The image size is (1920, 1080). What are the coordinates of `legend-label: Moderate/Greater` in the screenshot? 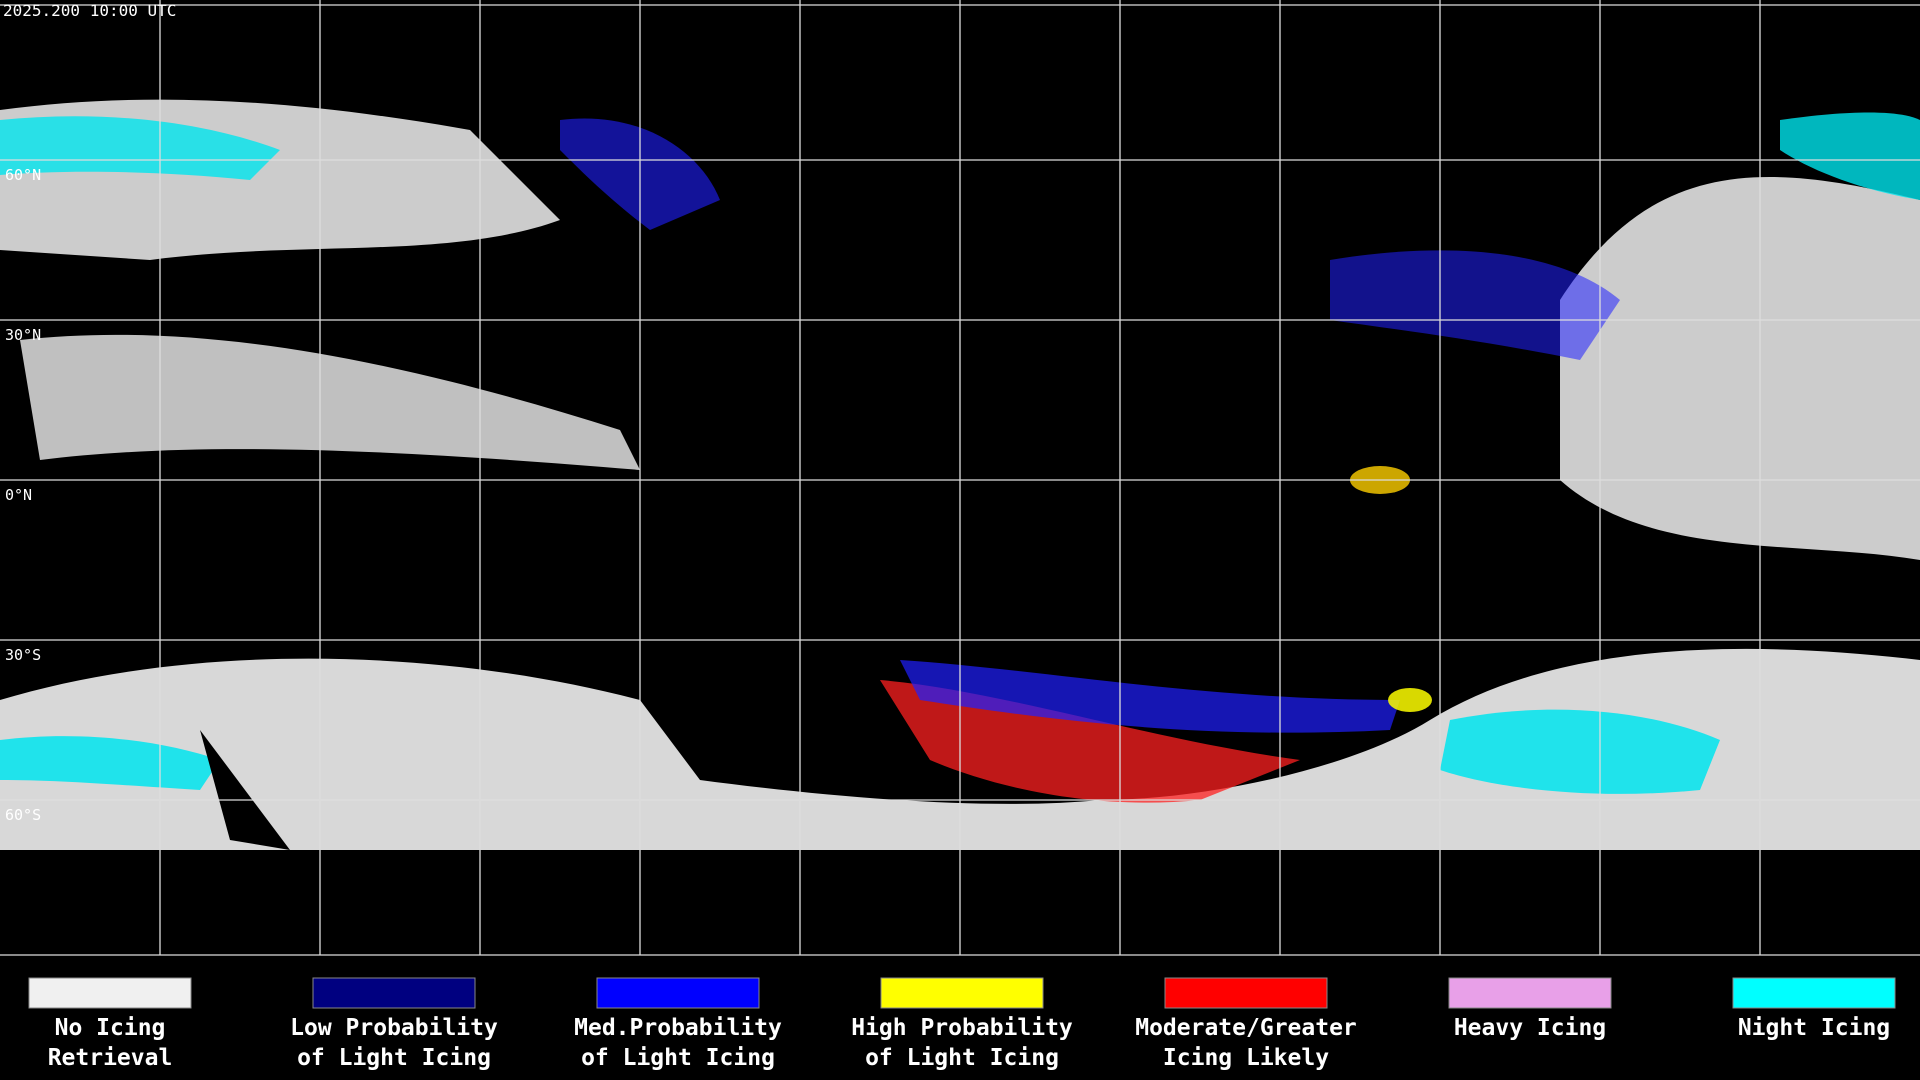 It's located at (1246, 1028).